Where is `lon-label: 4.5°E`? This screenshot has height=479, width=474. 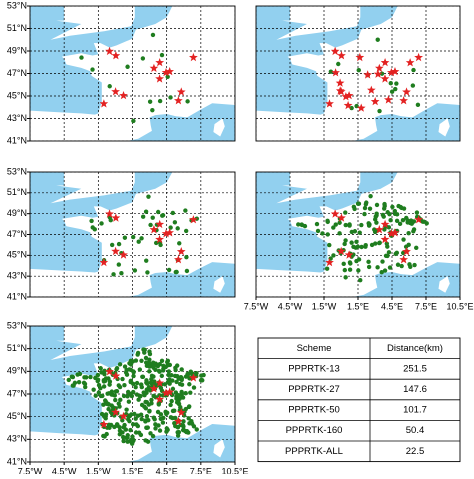
lon-label: 4.5°E is located at coordinates (392, 306).